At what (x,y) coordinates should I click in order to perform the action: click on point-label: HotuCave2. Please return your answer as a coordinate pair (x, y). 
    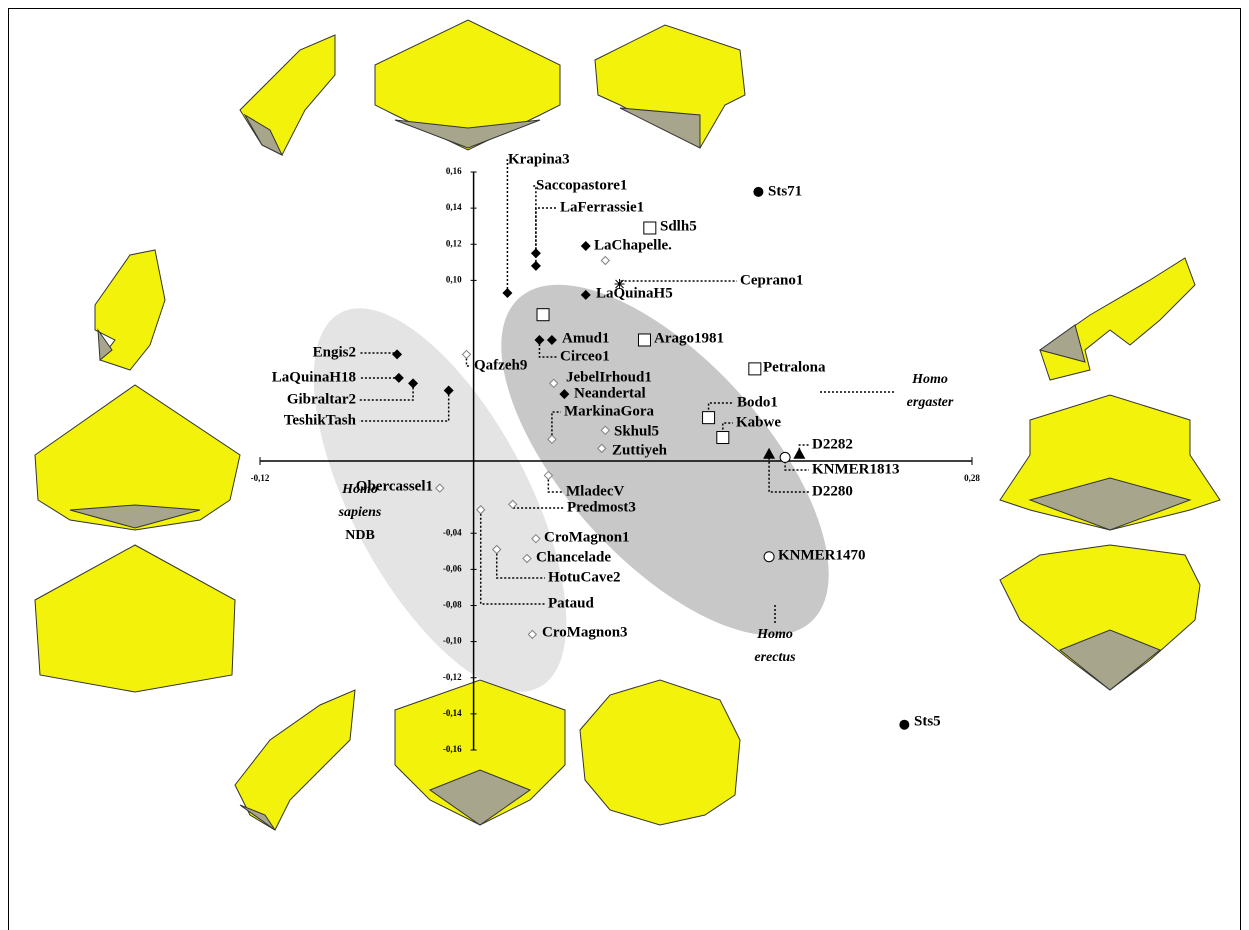
    Looking at the image, I should click on (584, 577).